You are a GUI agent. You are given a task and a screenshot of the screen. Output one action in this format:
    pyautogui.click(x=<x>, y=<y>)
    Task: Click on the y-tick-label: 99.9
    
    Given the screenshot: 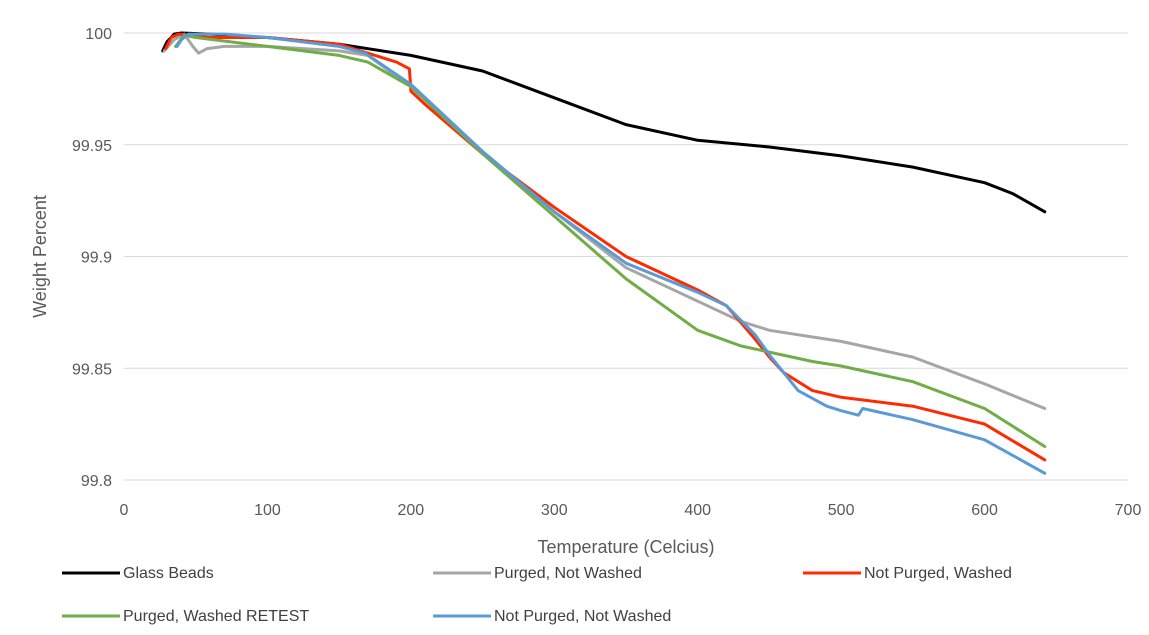 What is the action you would take?
    pyautogui.click(x=96, y=258)
    